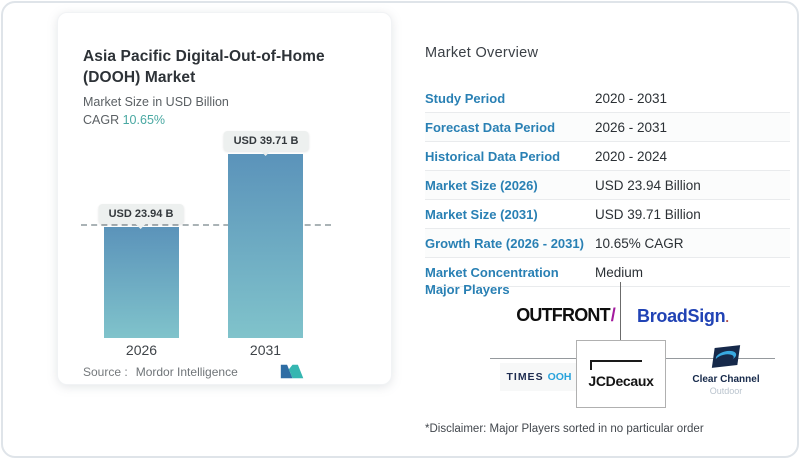 The width and height of the screenshot is (800, 459). What do you see at coordinates (482, 53) in the screenshot?
I see `overview-heading: Market Overview` at bounding box center [482, 53].